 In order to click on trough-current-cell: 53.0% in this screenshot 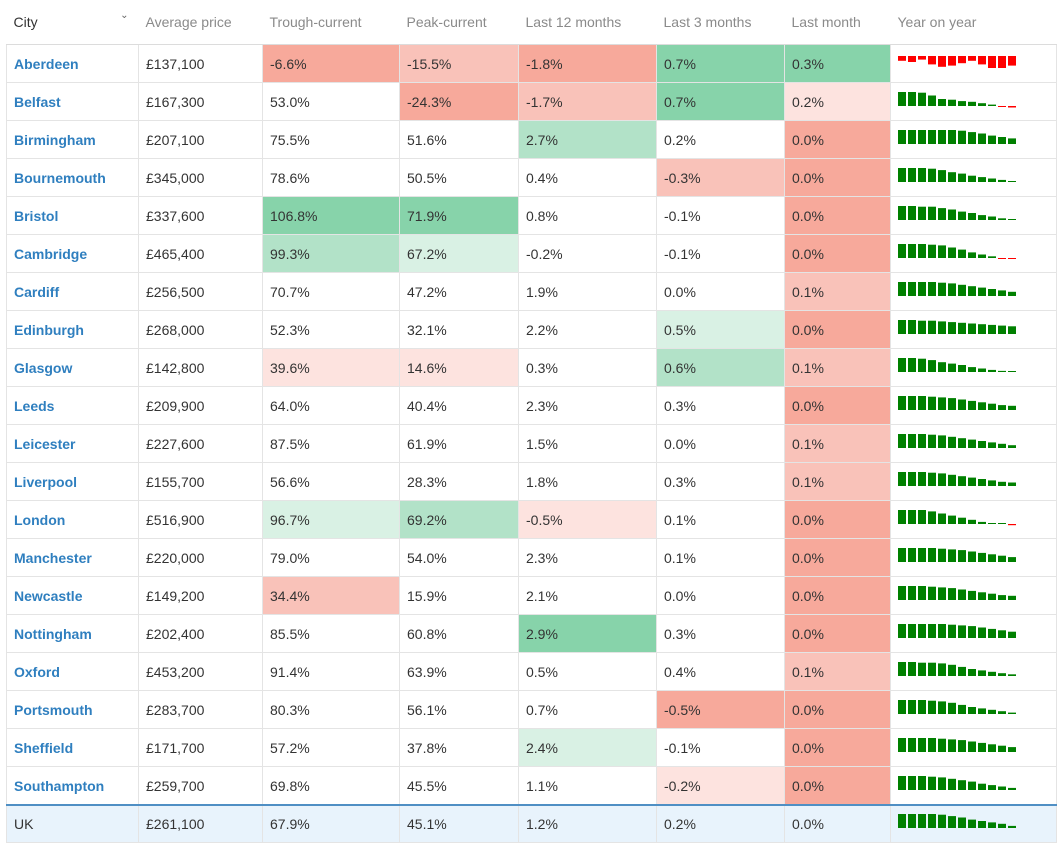, I will do `click(331, 101)`.